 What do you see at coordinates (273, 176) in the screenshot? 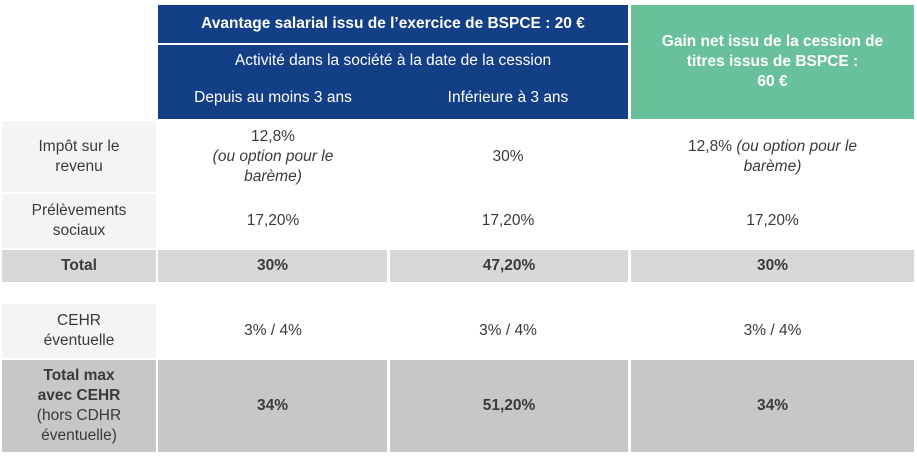
I see `impot-c1-l3: barème)` at bounding box center [273, 176].